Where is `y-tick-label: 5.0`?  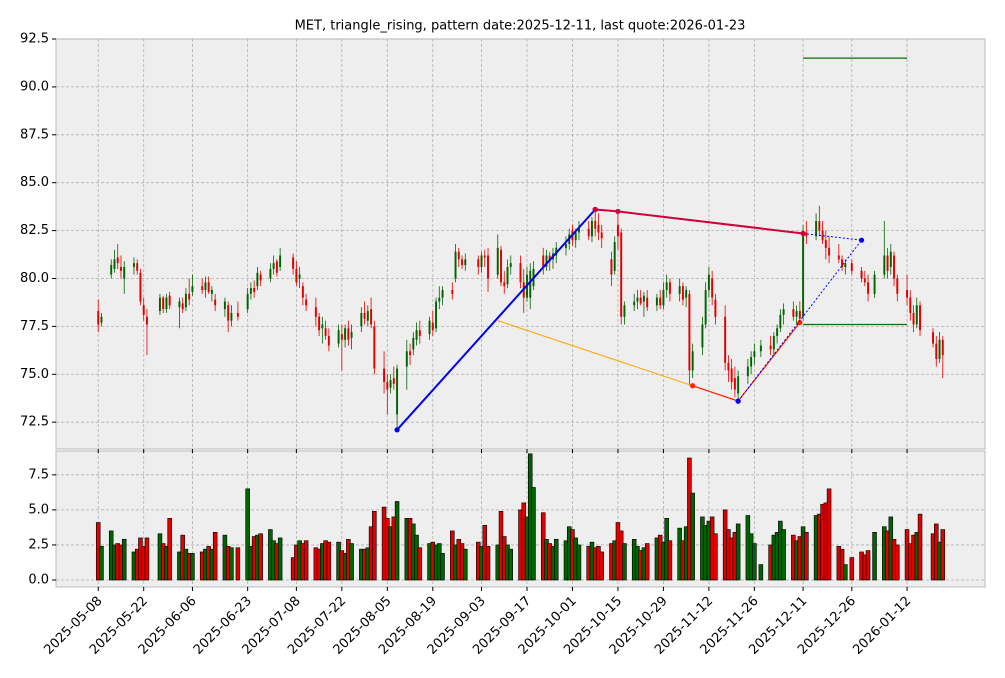 y-tick-label: 5.0 is located at coordinates (38, 509).